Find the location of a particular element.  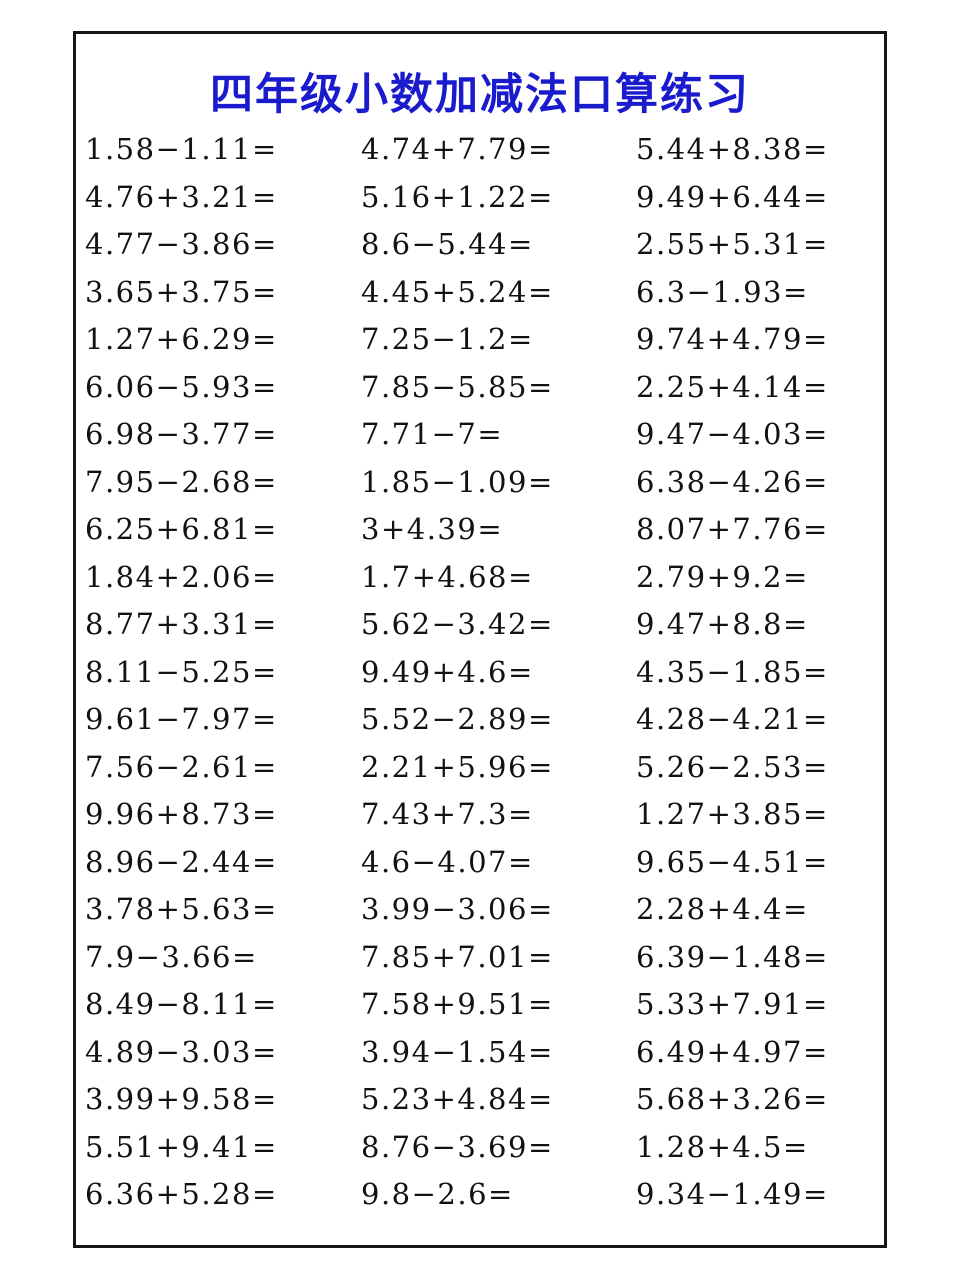

problem-item: 6.25+6.81= is located at coordinates (181, 529).